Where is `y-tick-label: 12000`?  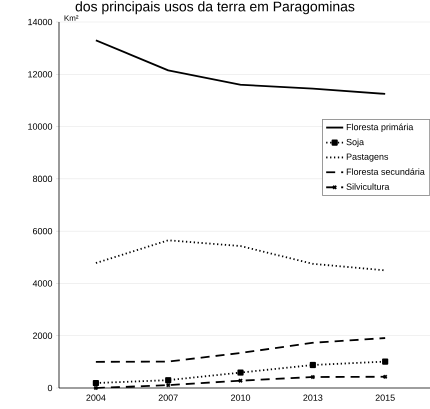
y-tick-label: 12000 is located at coordinates (40, 74).